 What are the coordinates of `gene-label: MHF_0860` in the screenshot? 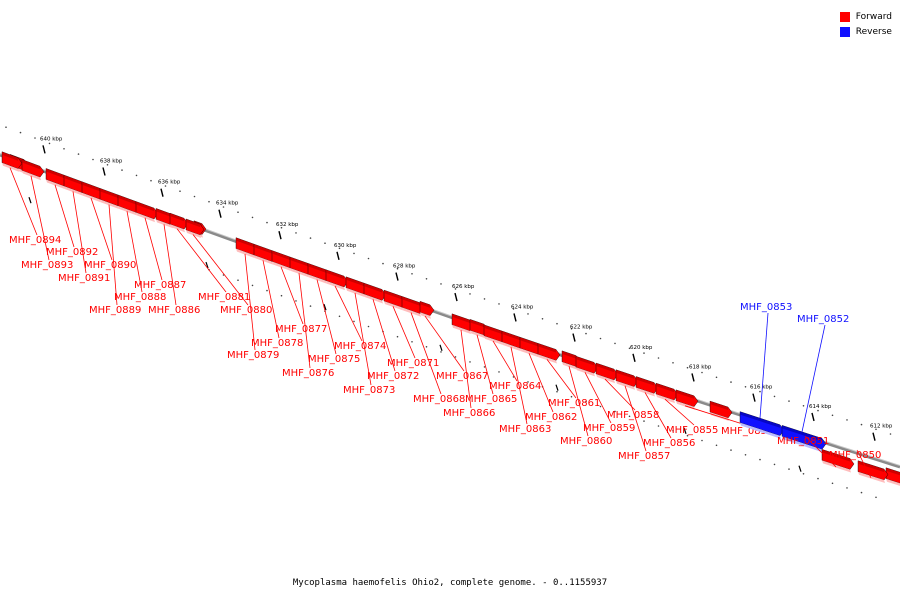 It's located at (586, 441).